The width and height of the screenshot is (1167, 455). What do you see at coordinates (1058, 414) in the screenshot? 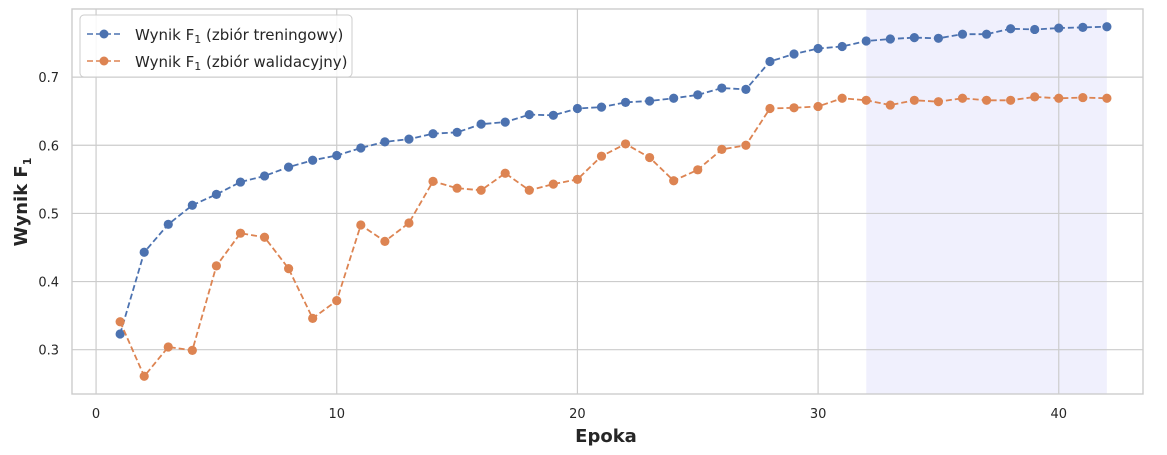
I see `x-tick-label: 40` at bounding box center [1058, 414].